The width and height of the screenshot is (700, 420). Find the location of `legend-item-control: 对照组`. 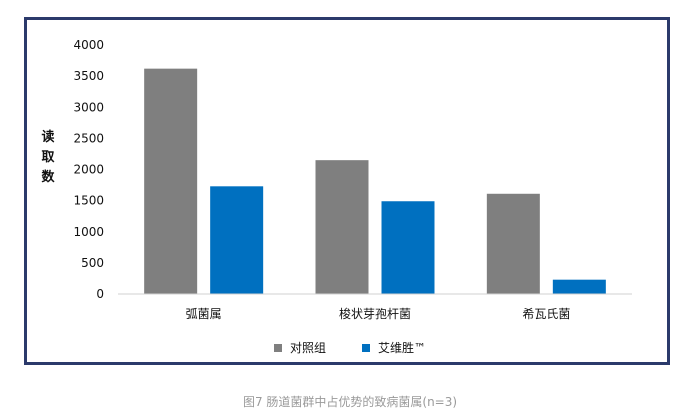

legend-item-control: 对照组 is located at coordinates (299, 347).